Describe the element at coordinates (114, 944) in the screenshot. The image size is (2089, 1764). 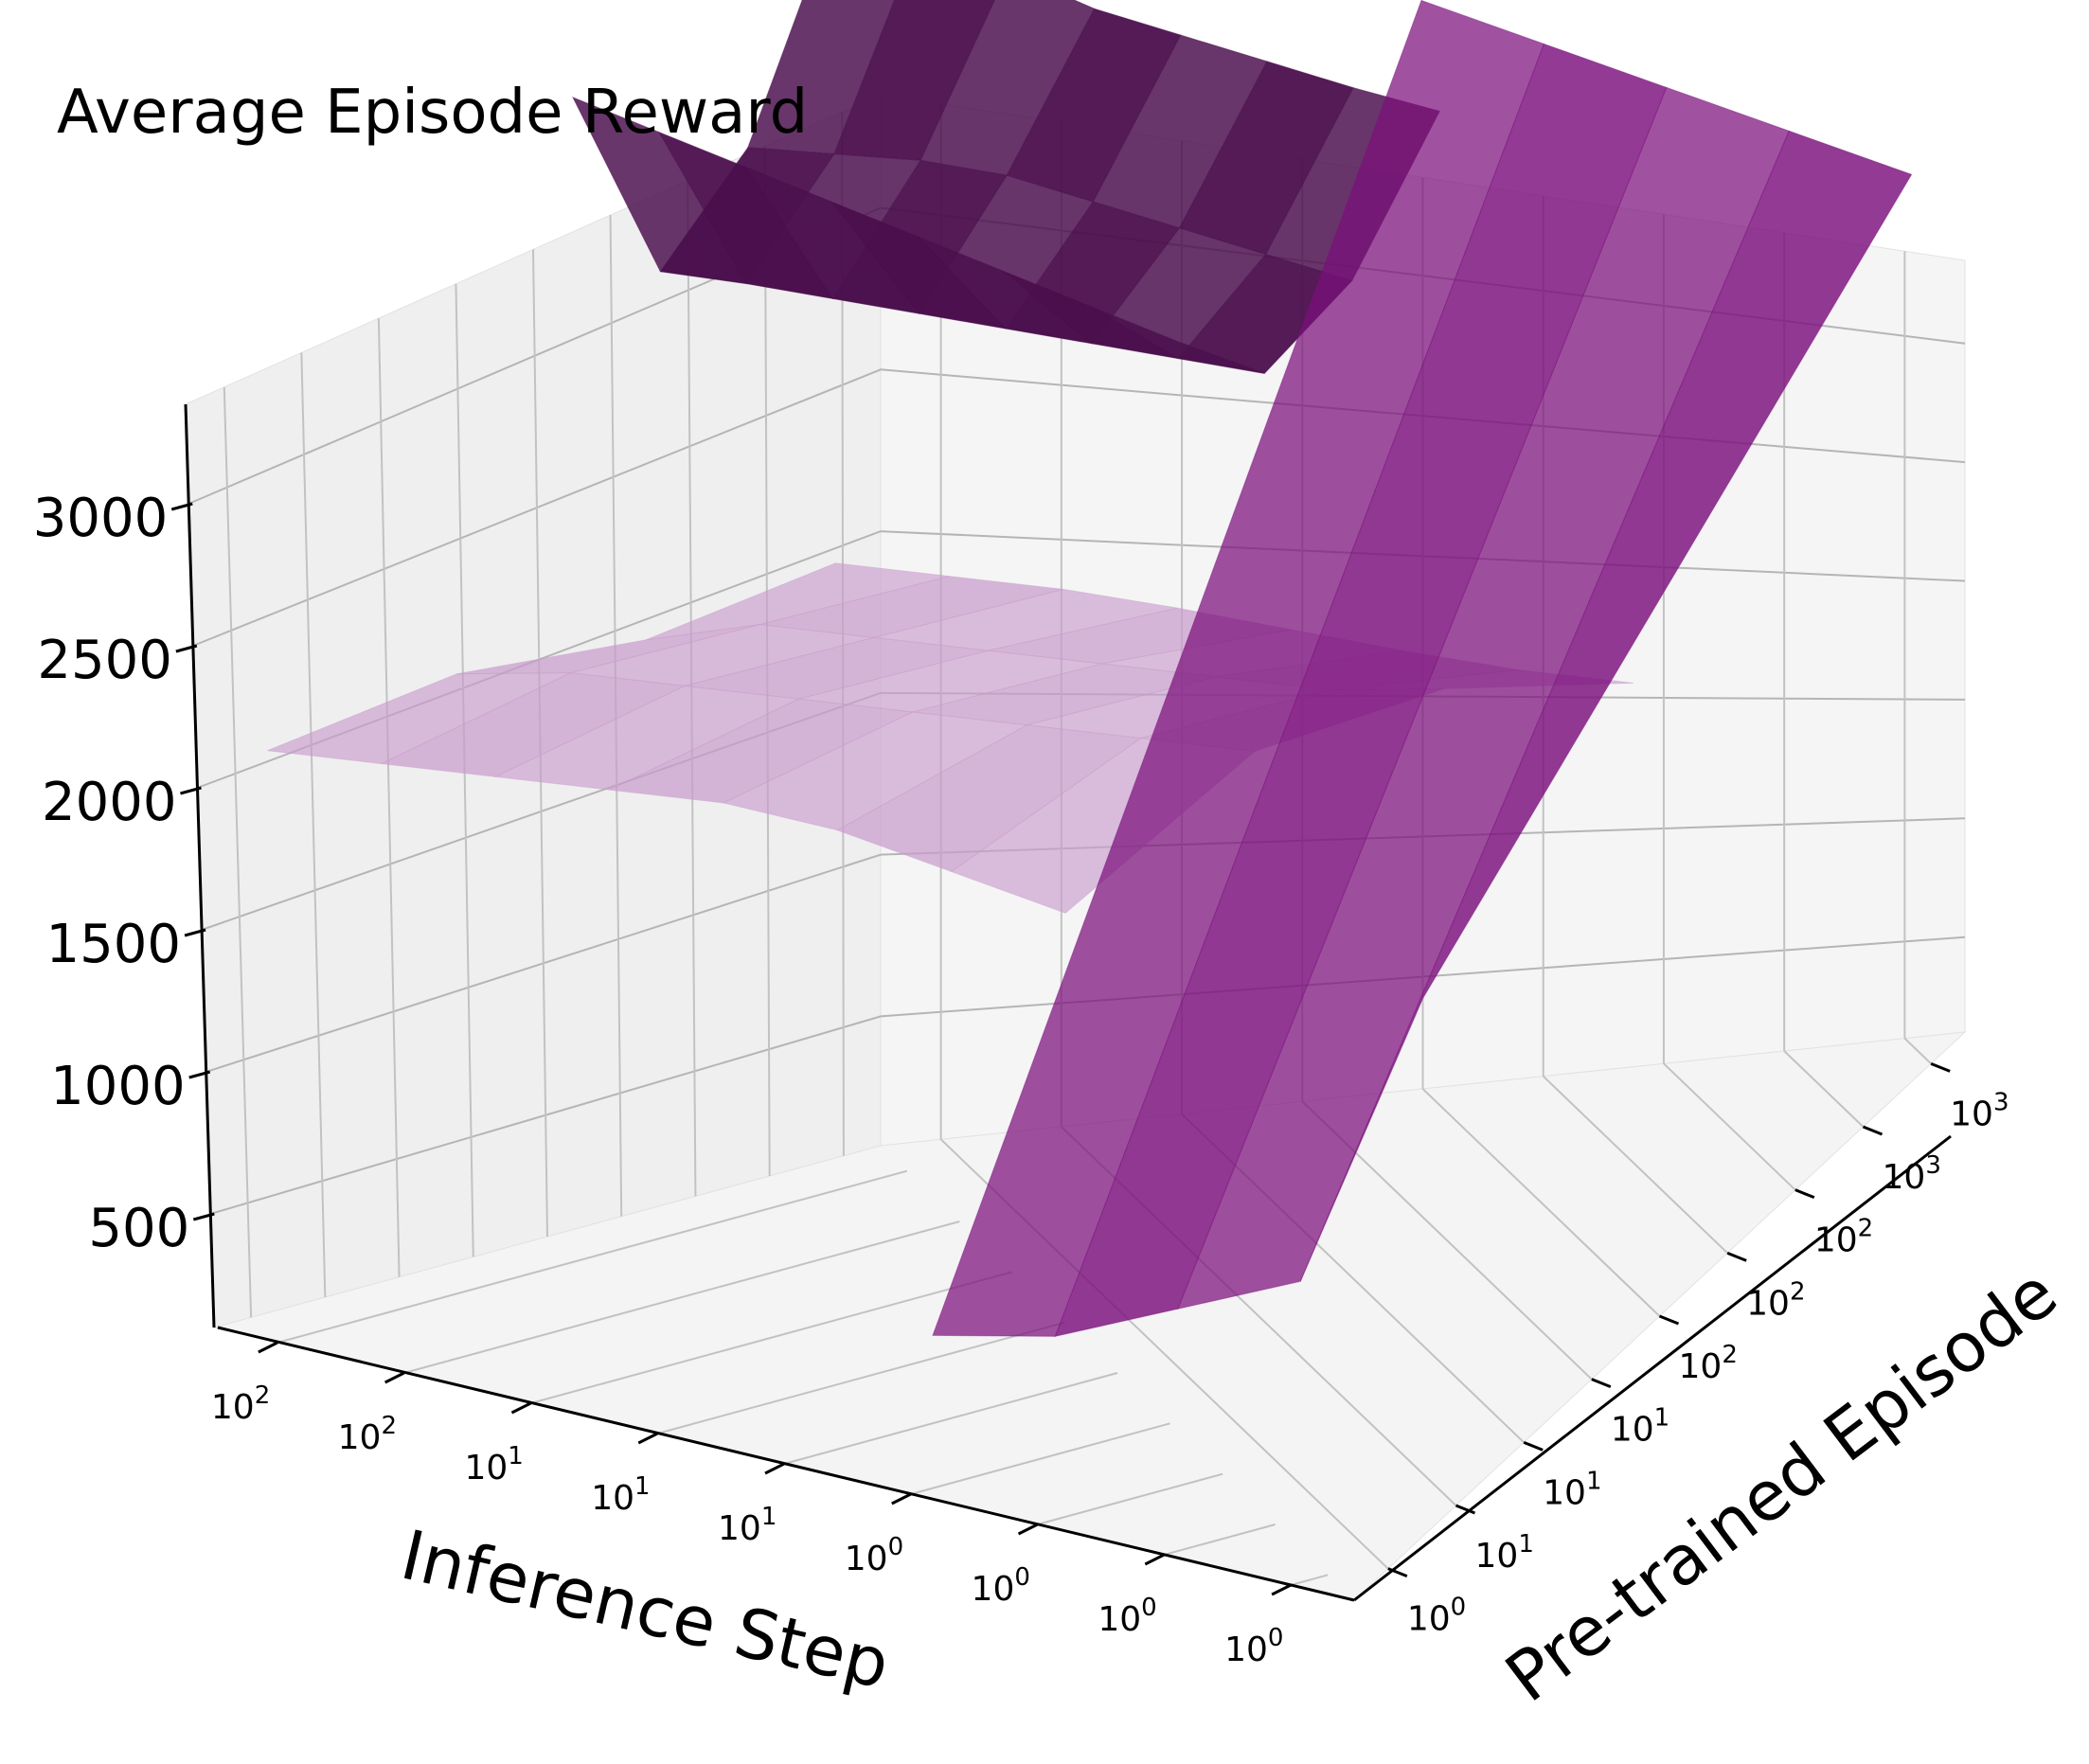
I see `z-tick-label: 1500` at that location.